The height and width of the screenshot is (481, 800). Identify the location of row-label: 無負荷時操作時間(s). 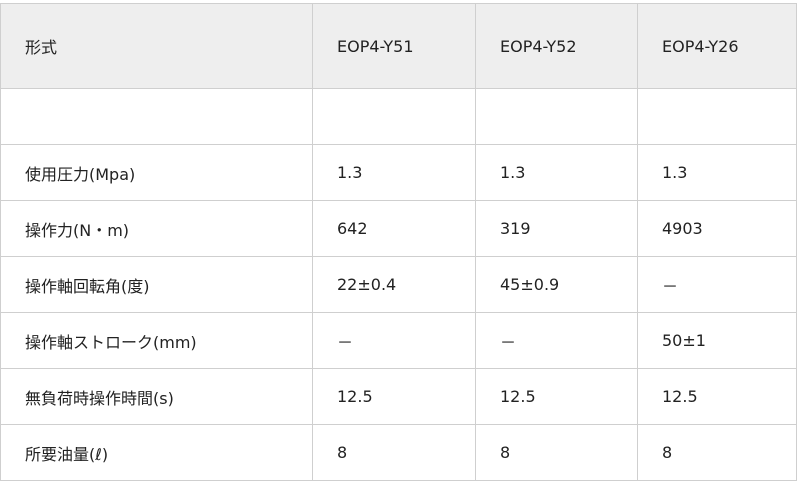
(156, 396).